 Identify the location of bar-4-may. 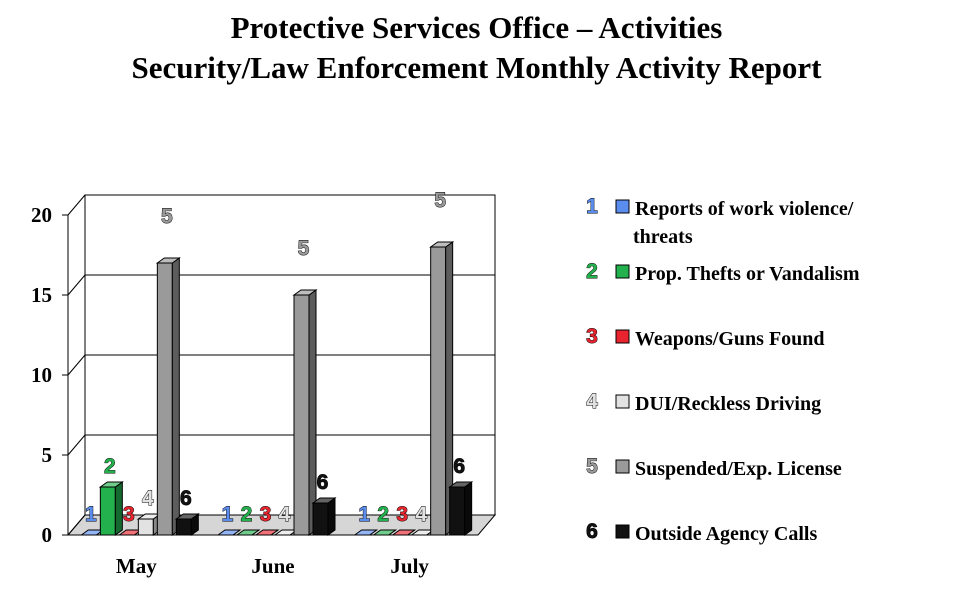
(145, 527).